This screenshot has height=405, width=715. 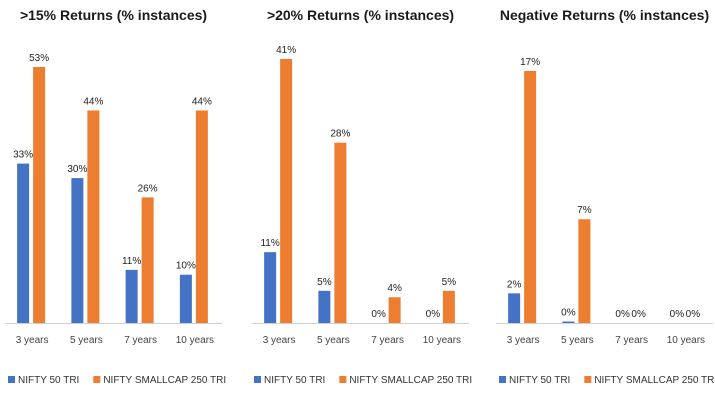 What do you see at coordinates (360, 15) in the screenshot?
I see `chart-title: >20% Returns (% instances)` at bounding box center [360, 15].